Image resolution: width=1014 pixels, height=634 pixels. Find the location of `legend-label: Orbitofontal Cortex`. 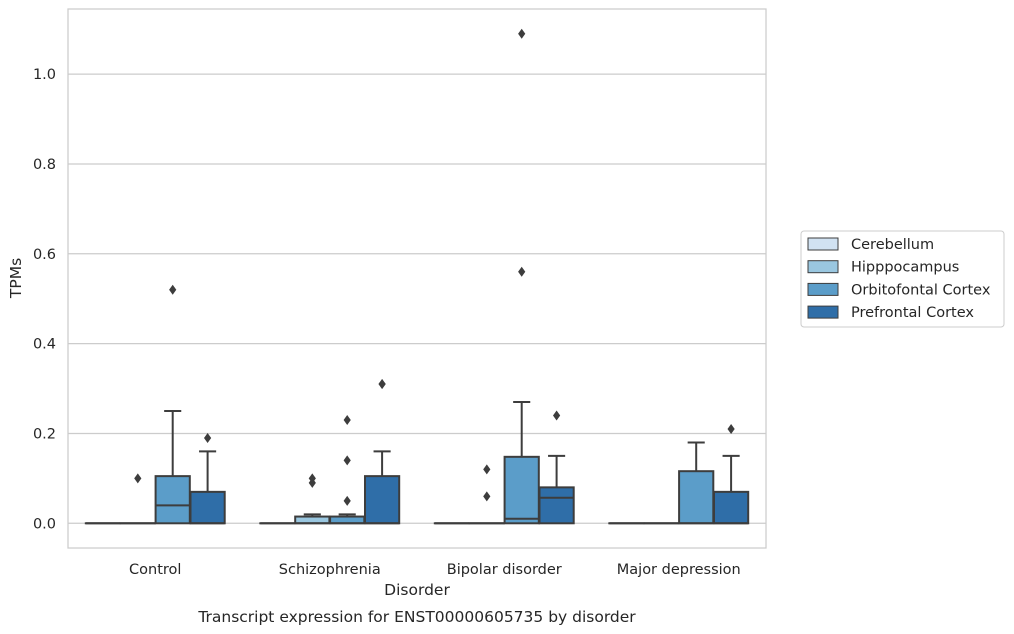

legend-label: Orbitofontal Cortex is located at coordinates (921, 290).